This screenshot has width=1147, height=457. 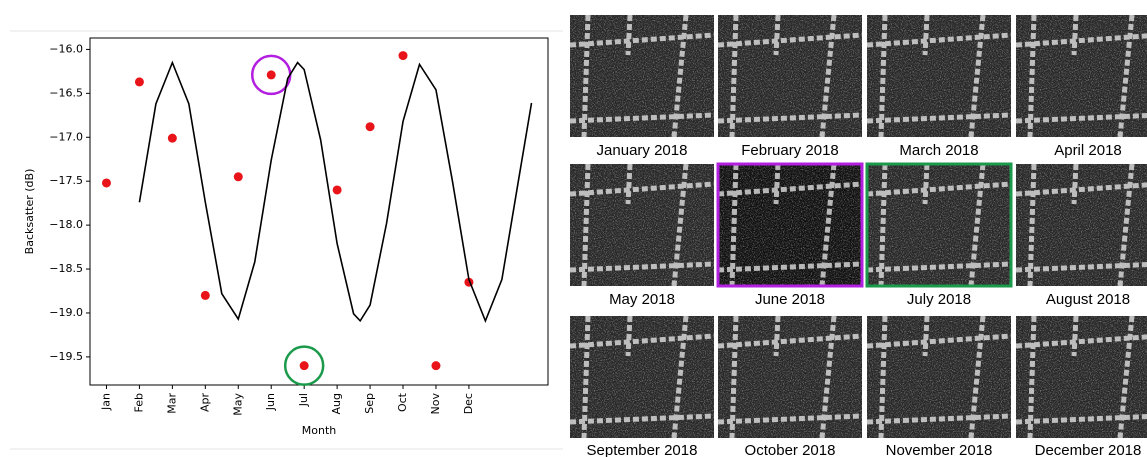 I want to click on y-tick-label: −18.5, so click(x=66, y=268).